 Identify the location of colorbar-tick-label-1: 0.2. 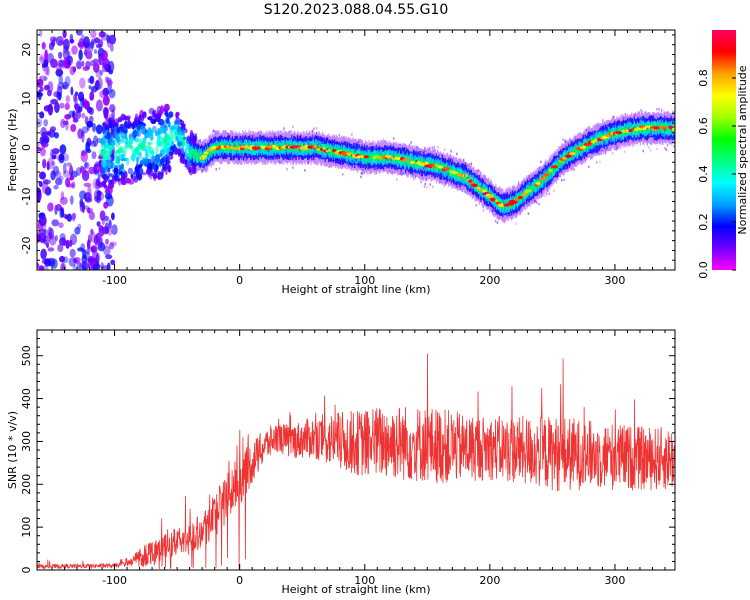
(703, 222).